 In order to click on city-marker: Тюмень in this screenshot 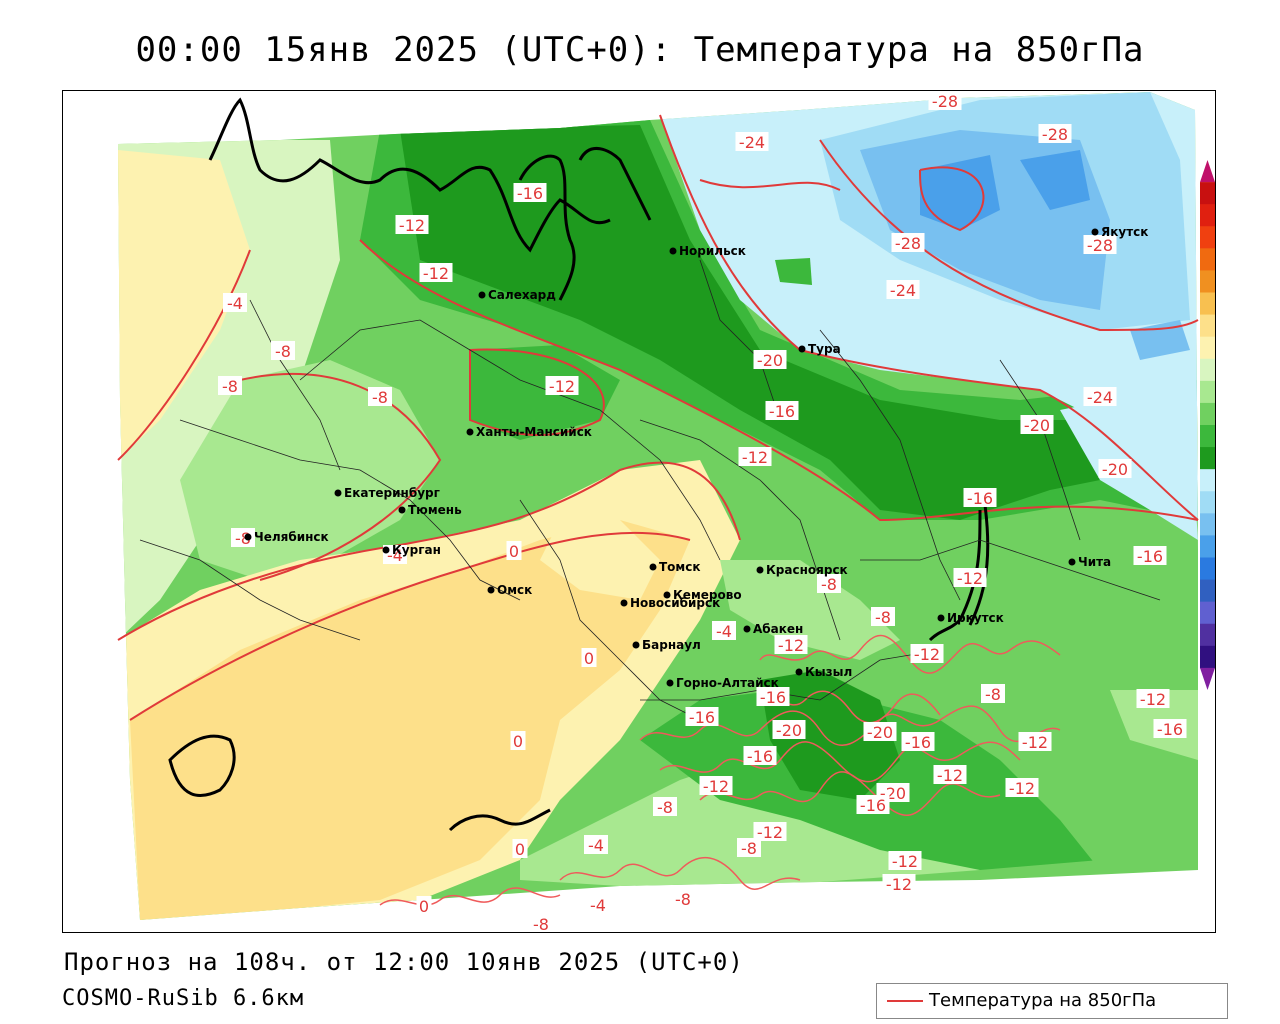, I will do `click(430, 510)`.